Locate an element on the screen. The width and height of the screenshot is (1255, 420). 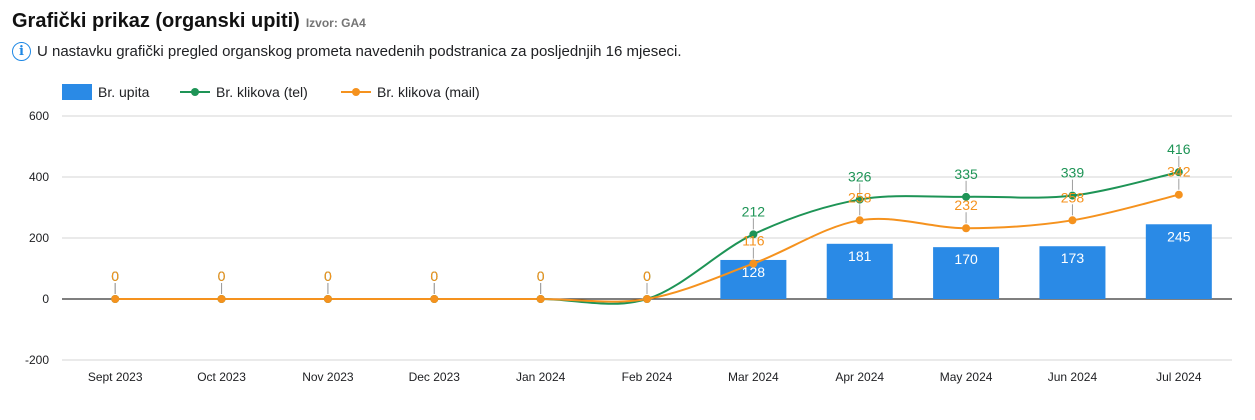
bar-value-label: 245 is located at coordinates (1179, 236).